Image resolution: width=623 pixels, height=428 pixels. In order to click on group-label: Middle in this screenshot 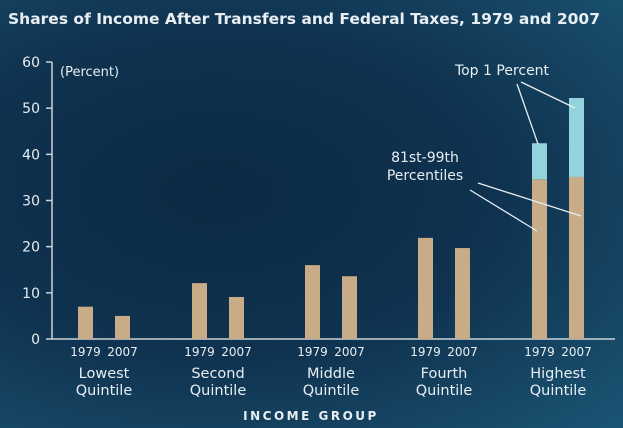, I will do `click(331, 374)`.